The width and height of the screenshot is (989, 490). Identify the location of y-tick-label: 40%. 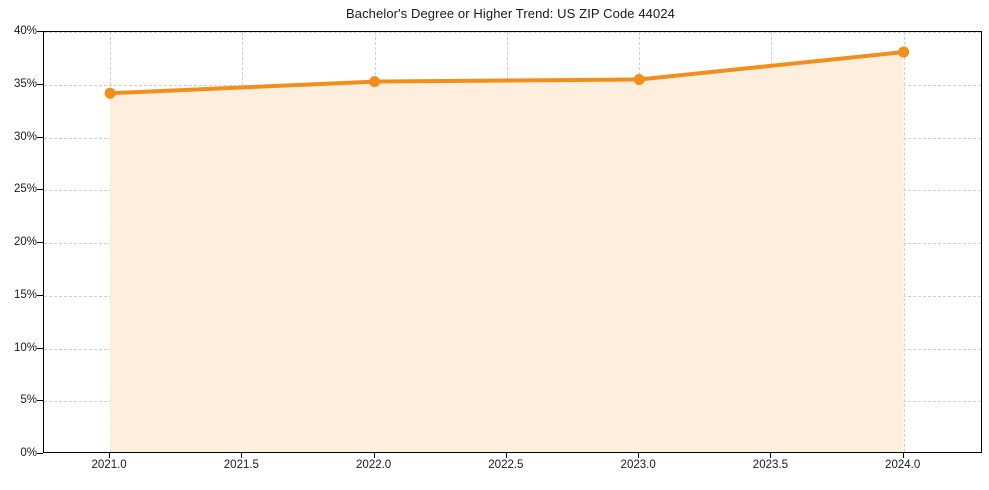
(25, 31).